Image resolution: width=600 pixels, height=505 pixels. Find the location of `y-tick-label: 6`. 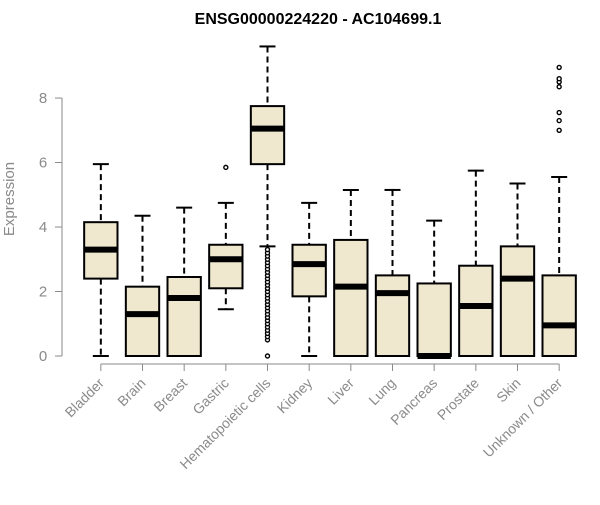

y-tick-label: 6 is located at coordinates (43, 163).